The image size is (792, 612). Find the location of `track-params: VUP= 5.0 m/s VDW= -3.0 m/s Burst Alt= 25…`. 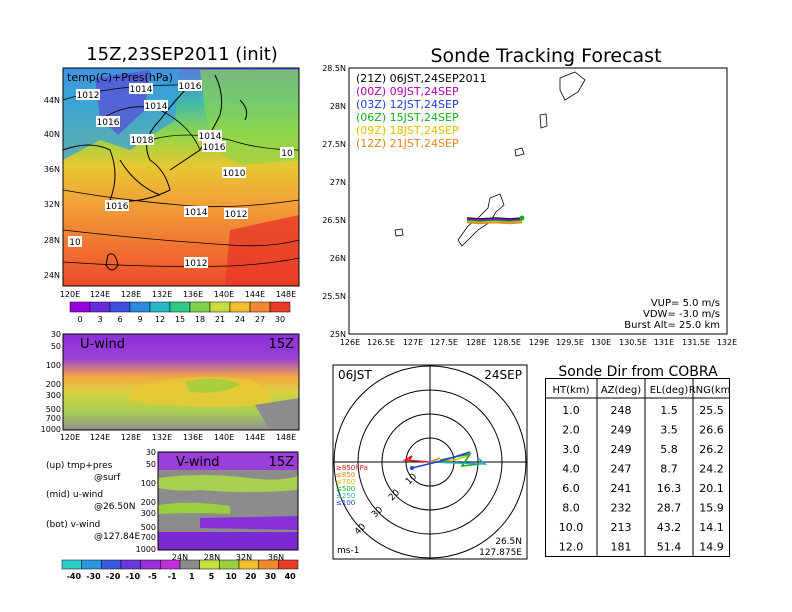

track-params: VUP= 5.0 m/s VDW= -3.0 m/s Burst Alt= 25… is located at coordinates (672, 314).